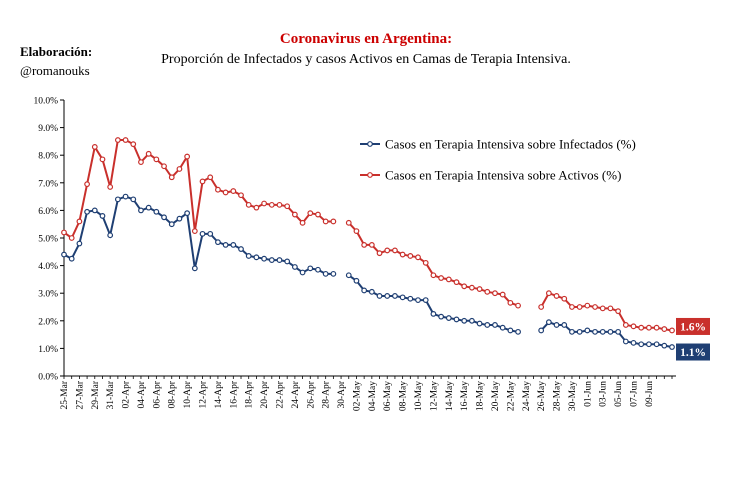  Describe the element at coordinates (48, 212) in the screenshot. I see `y-tick-label: 6.0%` at that location.